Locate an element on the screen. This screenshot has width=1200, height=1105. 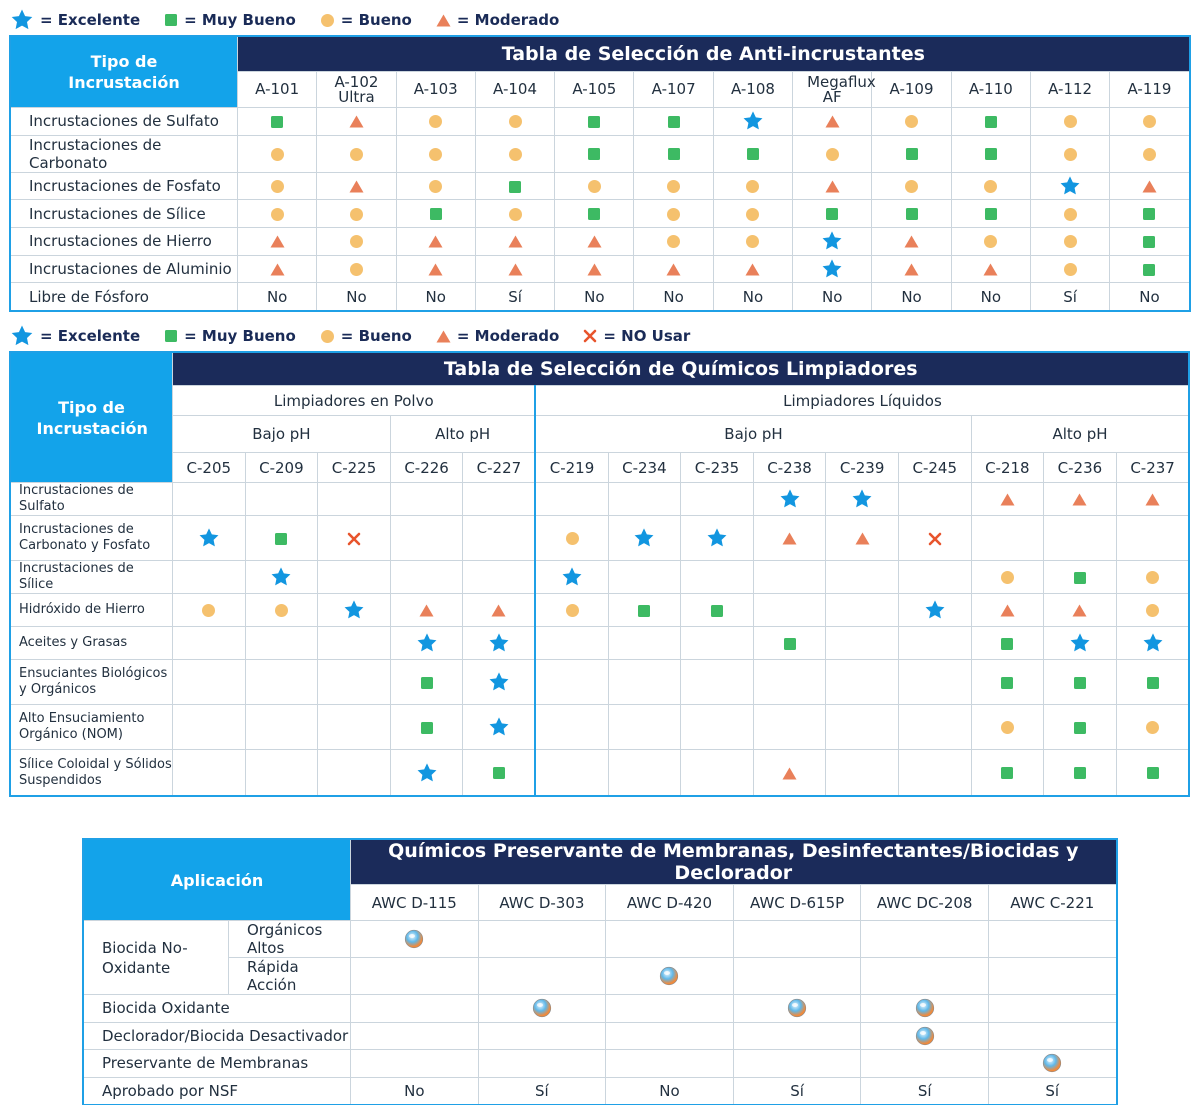
table-row: Incrustaciones de Hierro is located at coordinates (600, 241).